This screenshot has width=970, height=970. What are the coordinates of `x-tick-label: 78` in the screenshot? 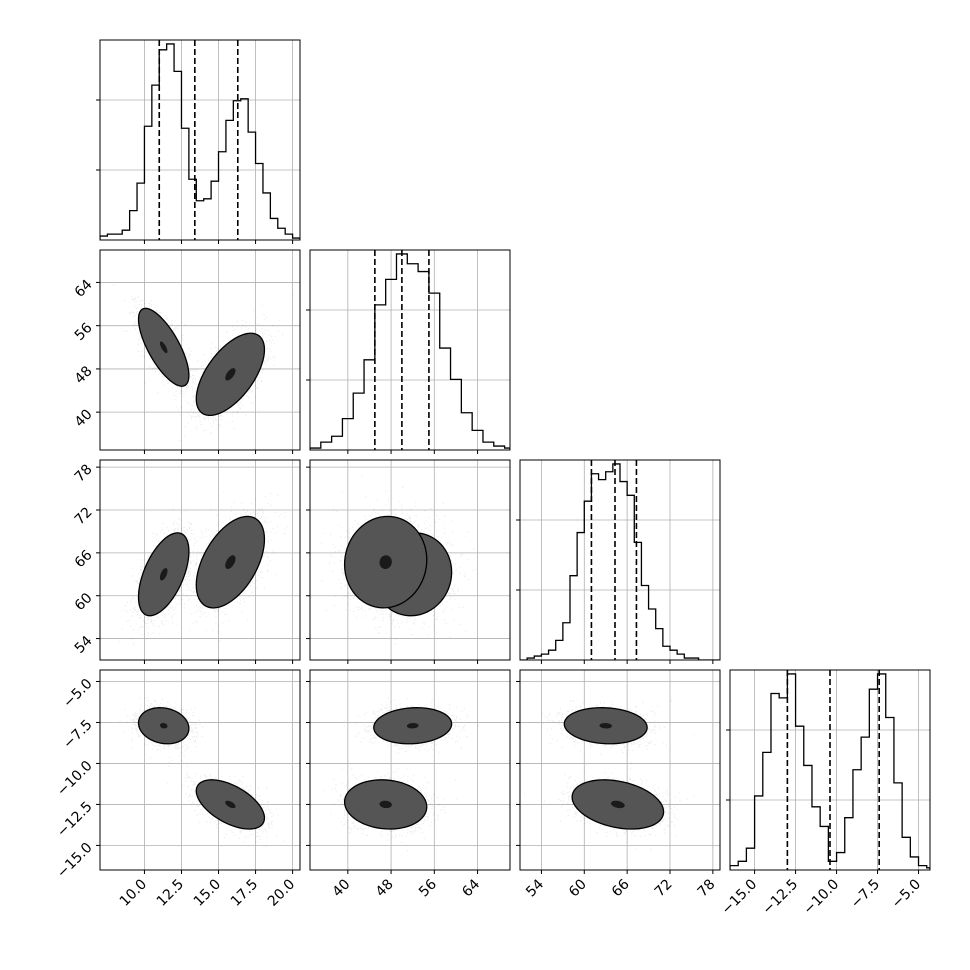 It's located at (707, 888).